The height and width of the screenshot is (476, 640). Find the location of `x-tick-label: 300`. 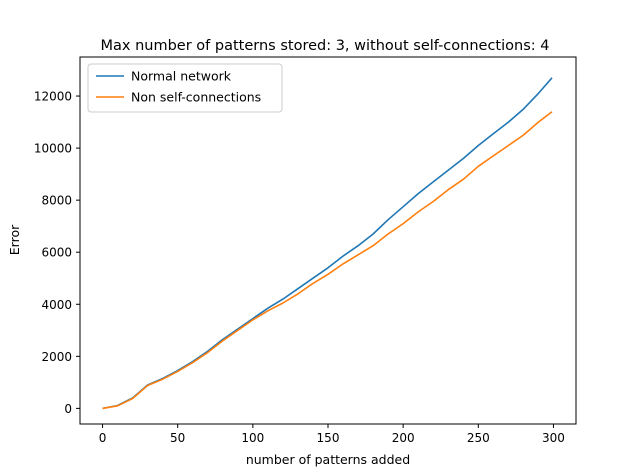

x-tick-label: 300 is located at coordinates (553, 438).